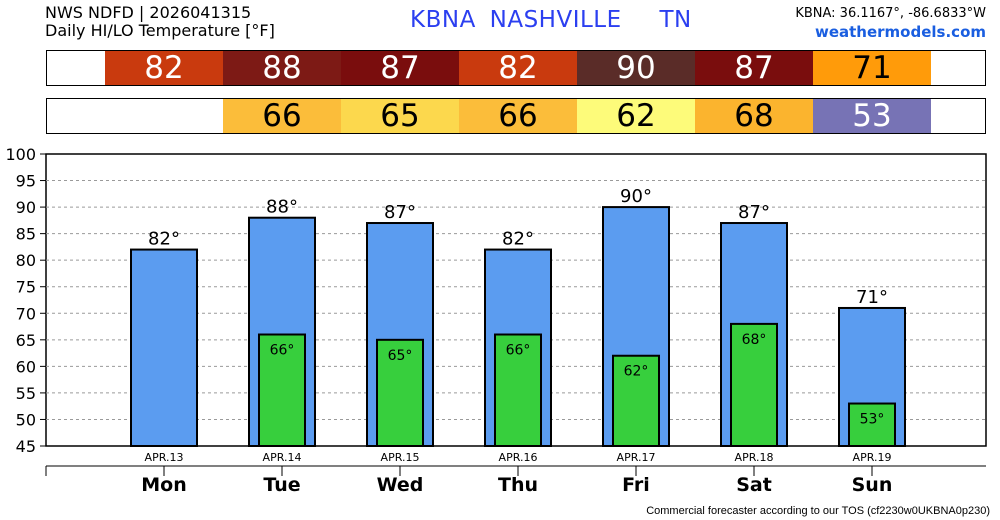 This screenshot has height=520, width=1000. Describe the element at coordinates (872, 485) in the screenshot. I see `x-day-label: Sun` at that location.